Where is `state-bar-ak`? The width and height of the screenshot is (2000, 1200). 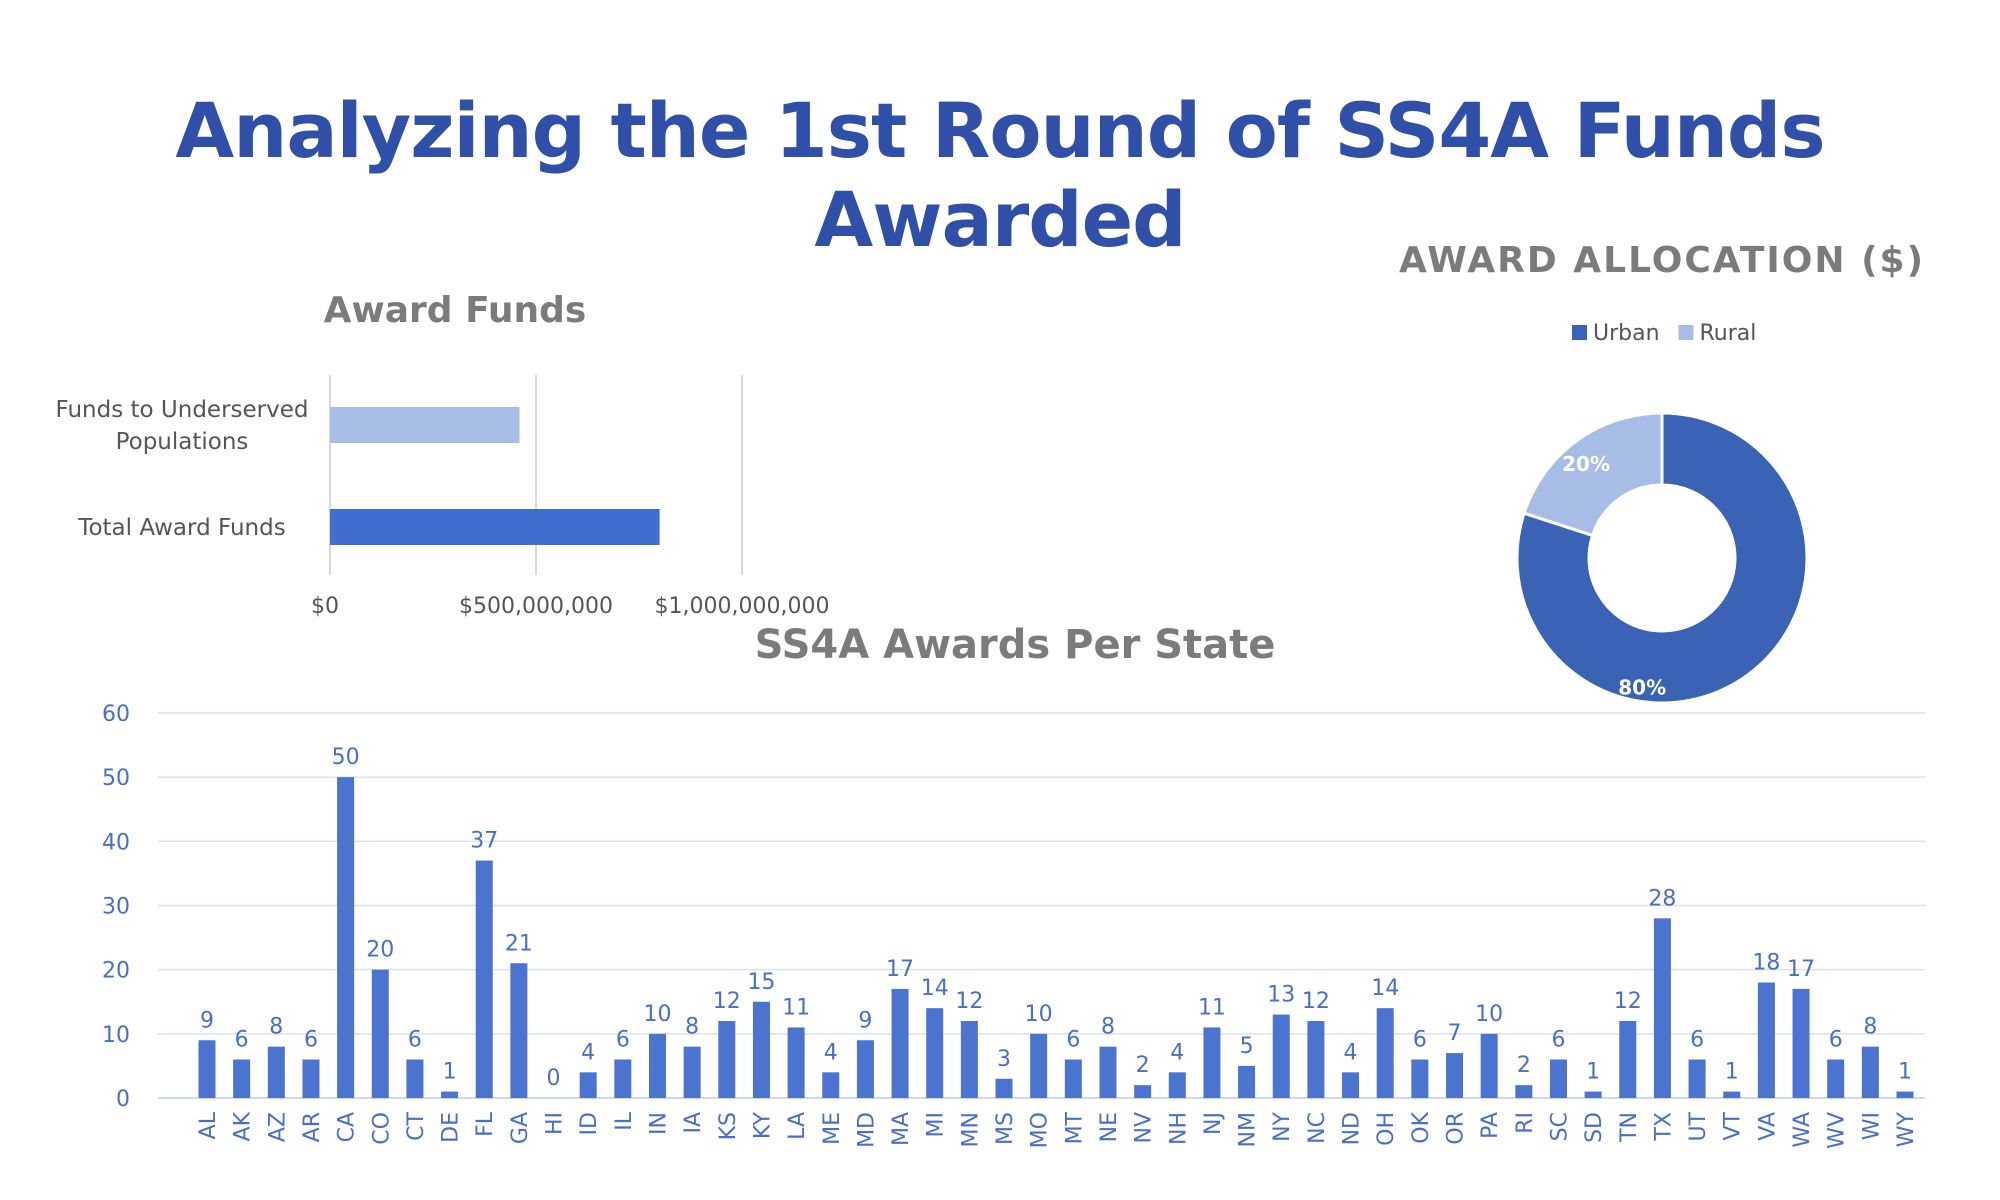
state-bar-ak is located at coordinates (242, 1078).